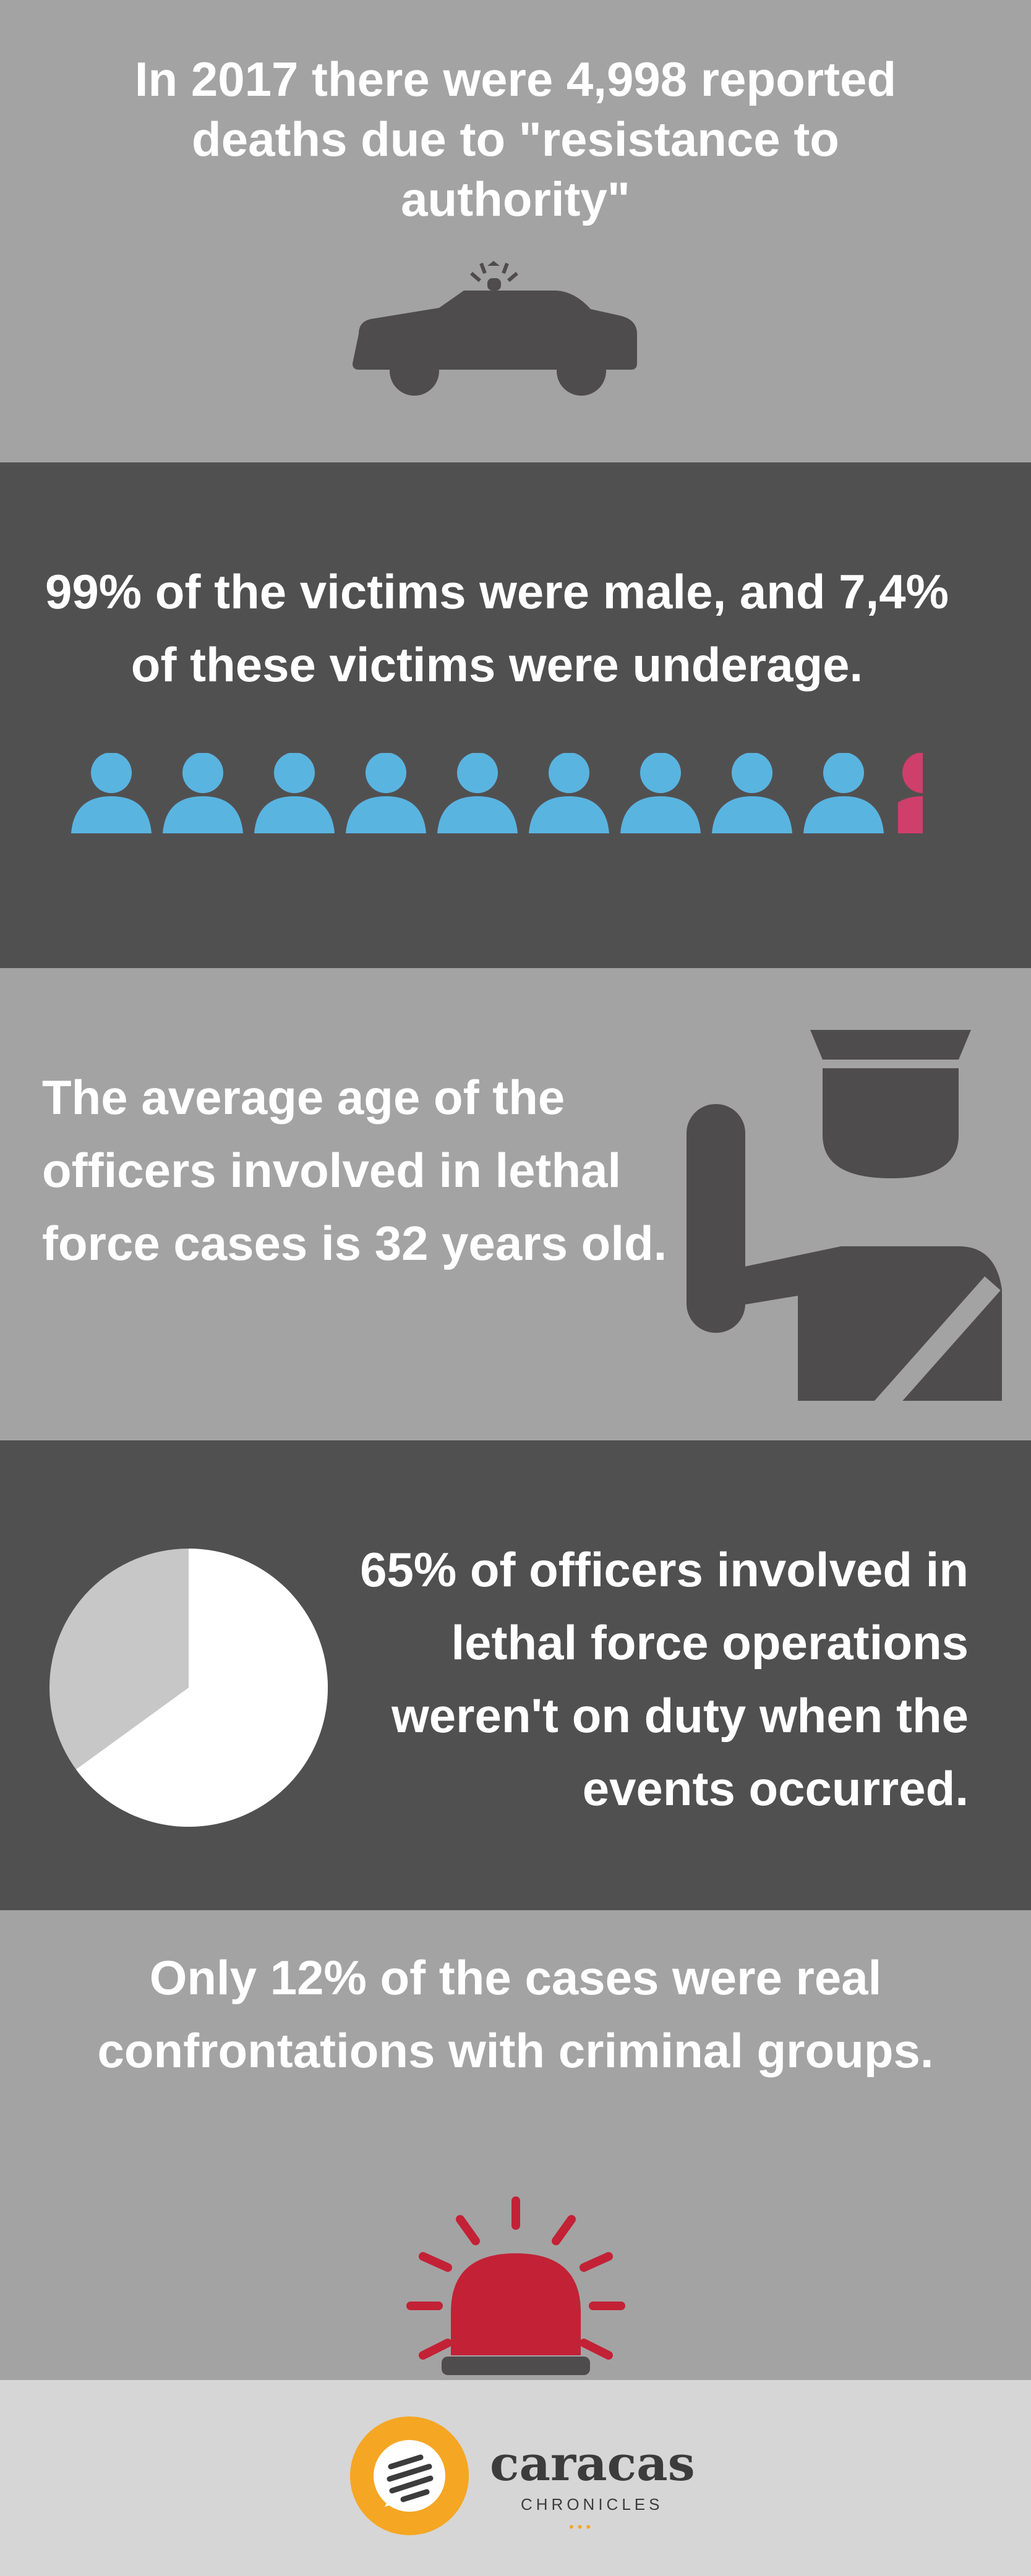  What do you see at coordinates (202, 1688) in the screenshot?
I see `pie-not-on-duty-slice` at bounding box center [202, 1688].